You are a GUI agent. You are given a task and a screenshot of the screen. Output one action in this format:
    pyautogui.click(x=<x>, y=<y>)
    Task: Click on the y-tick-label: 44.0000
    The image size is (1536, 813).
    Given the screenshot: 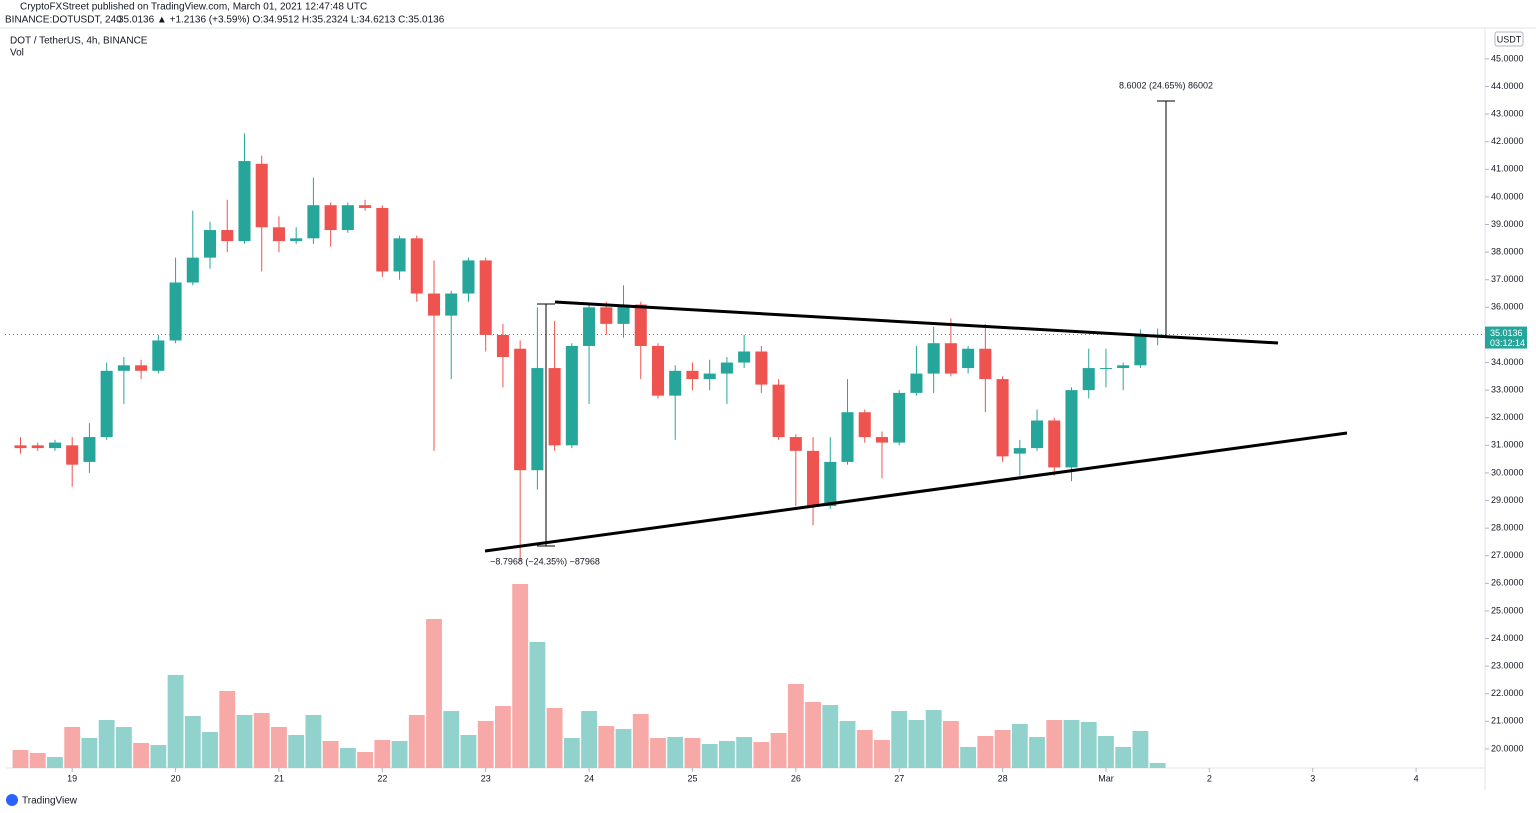 What is the action you would take?
    pyautogui.click(x=1507, y=86)
    